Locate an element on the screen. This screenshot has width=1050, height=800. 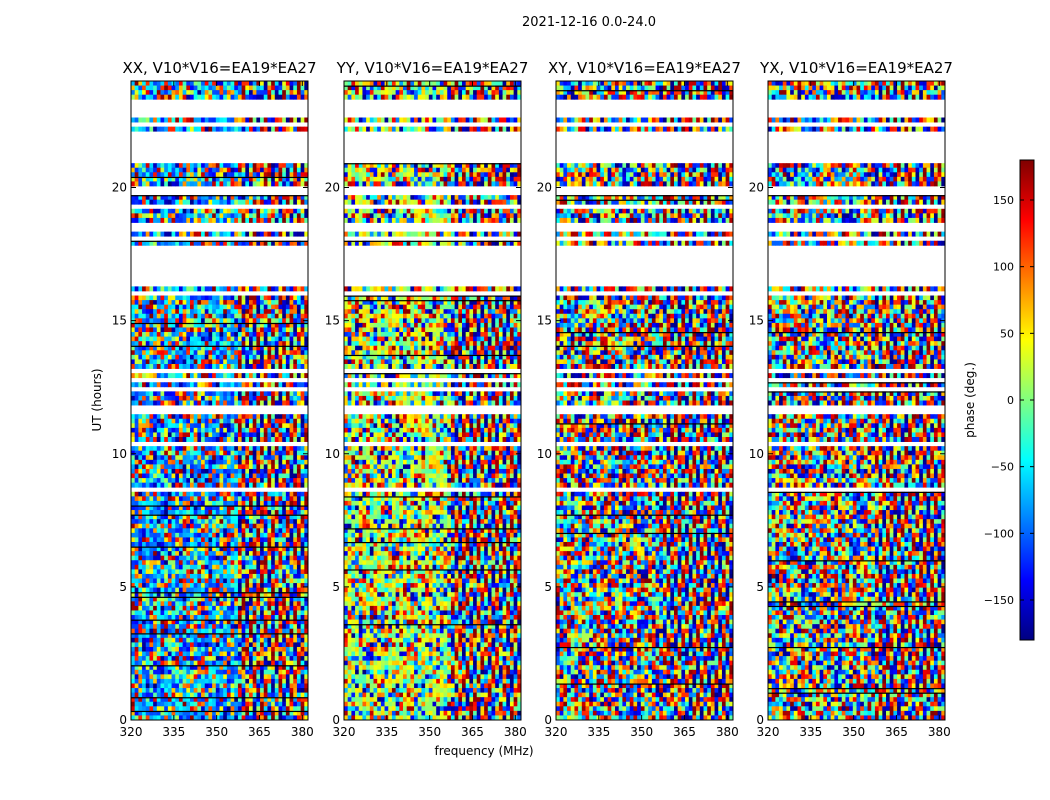
panel-frame-yx is located at coordinates (856, 400).